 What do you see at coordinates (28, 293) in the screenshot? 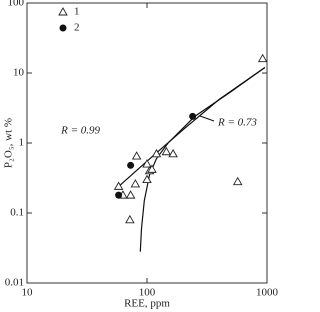
I see `x-tick-label: 10` at bounding box center [28, 293].